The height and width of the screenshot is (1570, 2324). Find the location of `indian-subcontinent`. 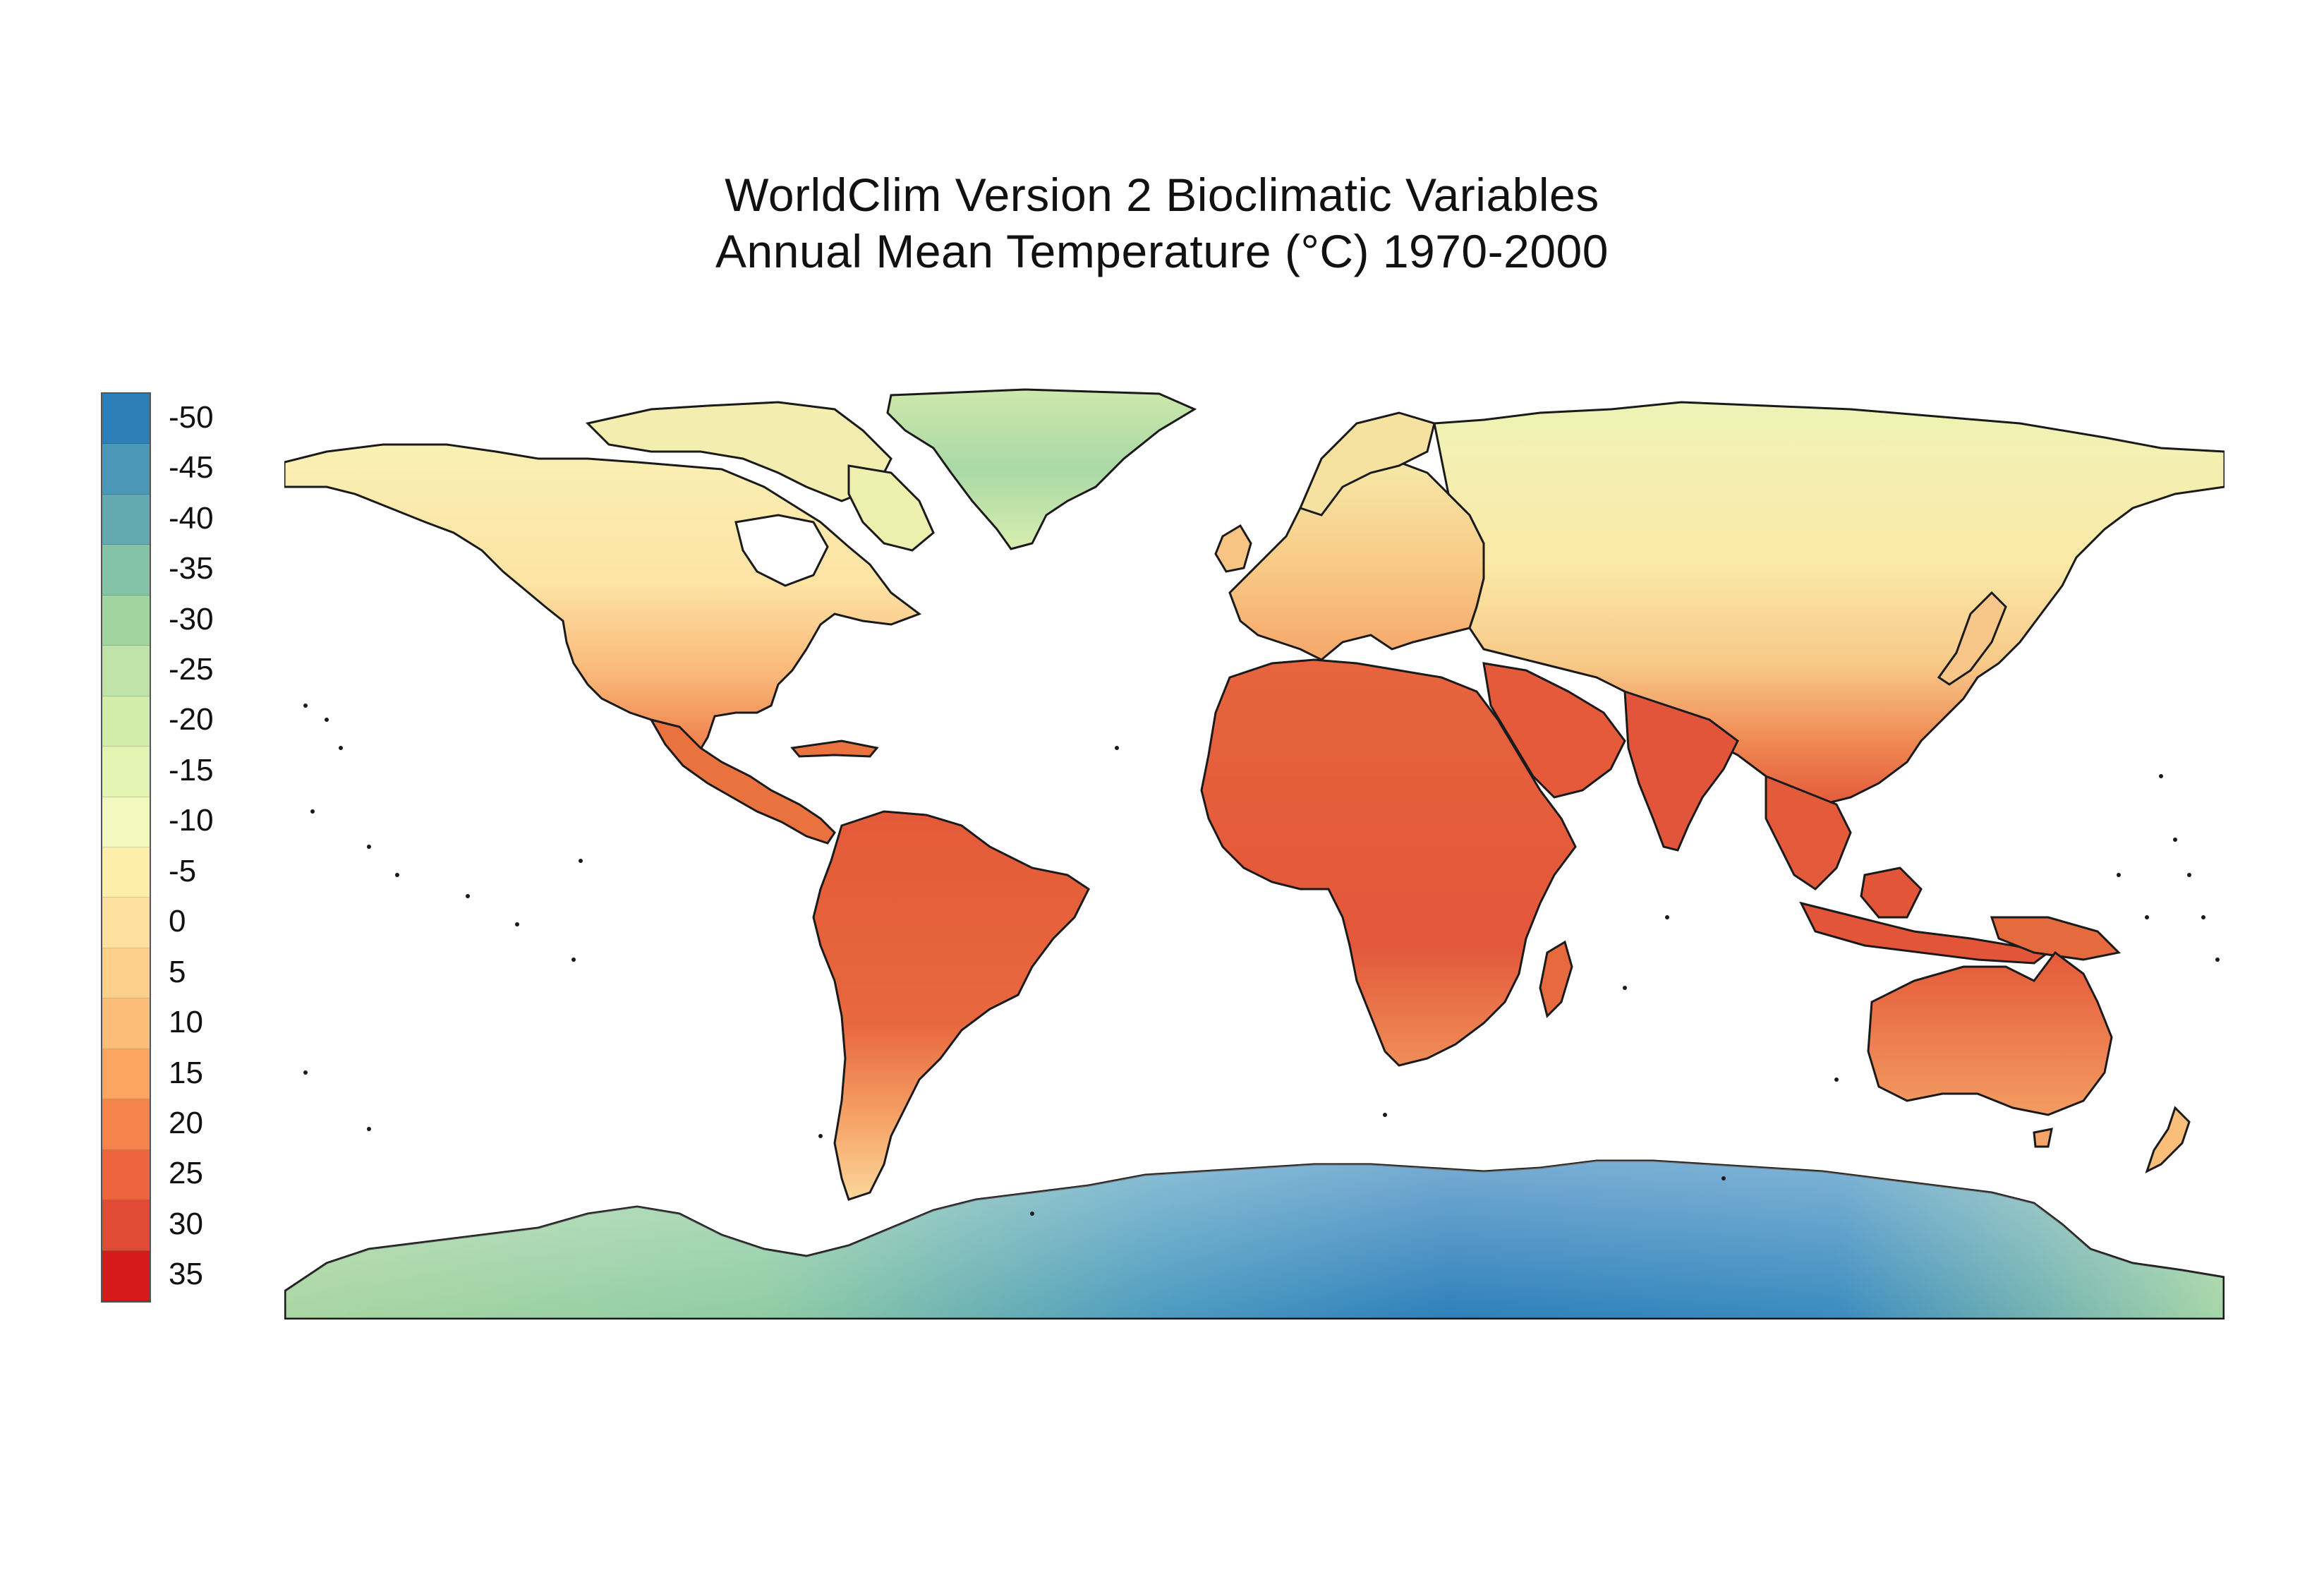

indian-subcontinent is located at coordinates (1681, 770).